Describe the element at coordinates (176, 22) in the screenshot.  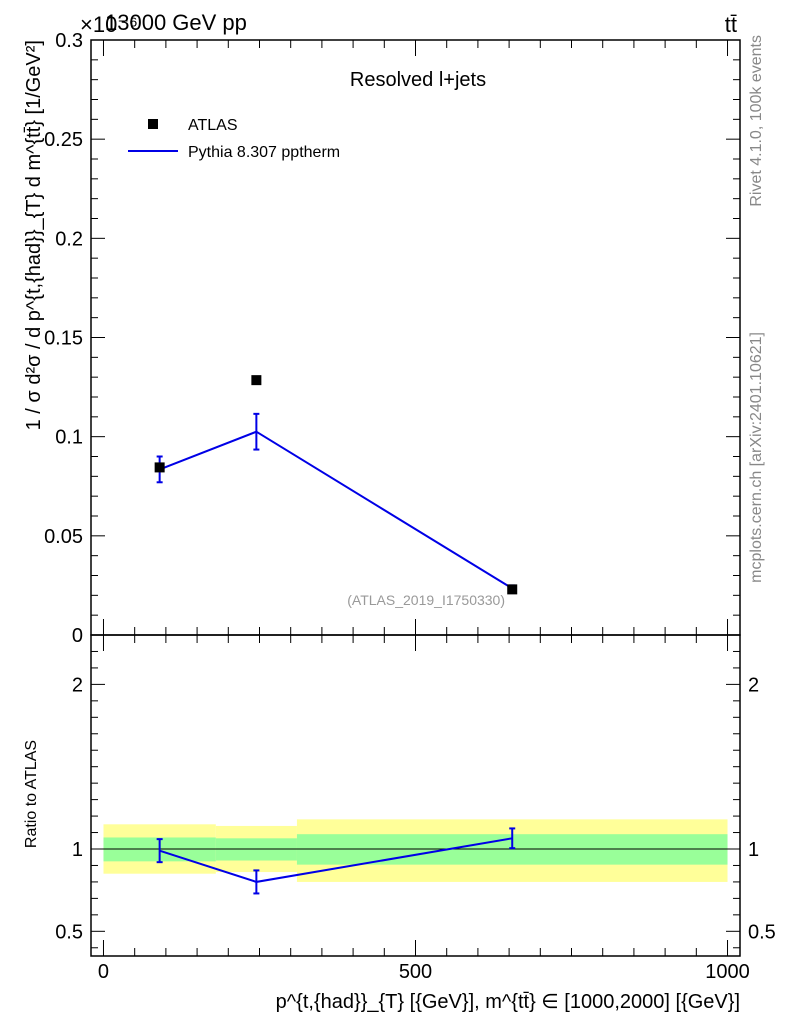
I see `energy-label: 13000 GeV pp` at that location.